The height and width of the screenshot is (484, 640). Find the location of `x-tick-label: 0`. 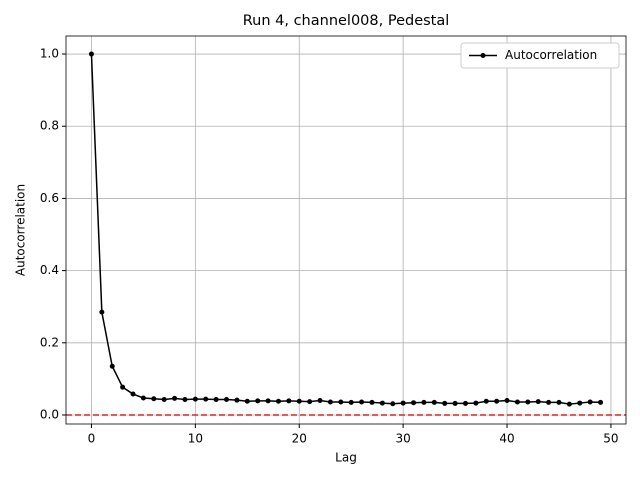

x-tick-label: 0 is located at coordinates (92, 439).